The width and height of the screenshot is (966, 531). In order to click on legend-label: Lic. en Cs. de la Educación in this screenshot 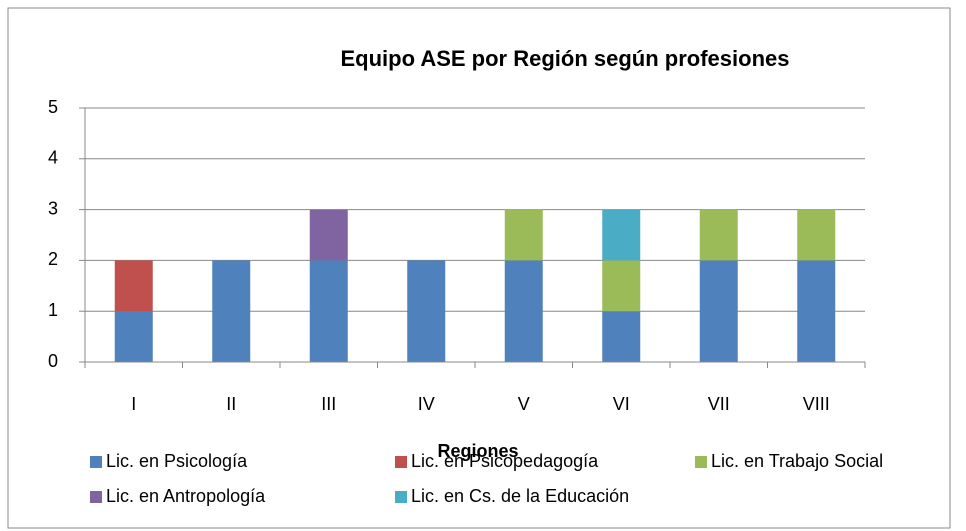, I will do `click(520, 496)`.